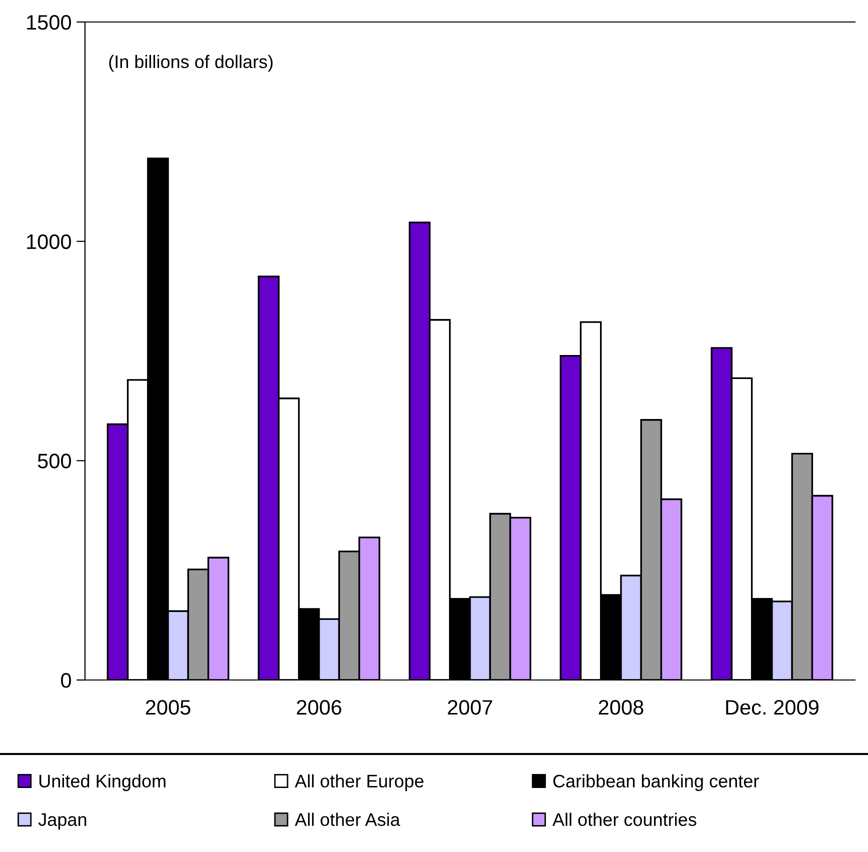 The image size is (868, 852). What do you see at coordinates (359, 783) in the screenshot?
I see `legend-label: All other Europe` at bounding box center [359, 783].